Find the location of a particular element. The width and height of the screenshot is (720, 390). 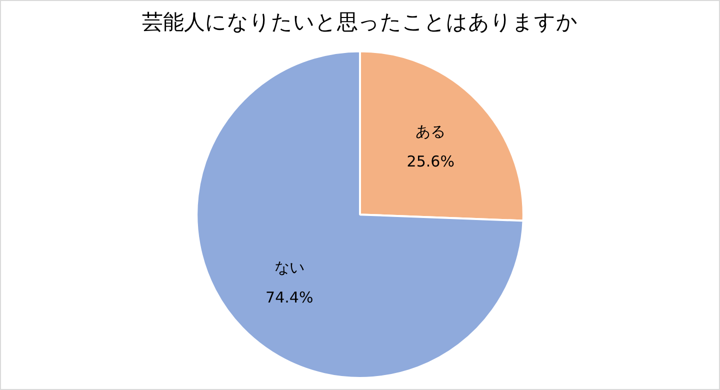

slice-label: ある is located at coordinates (431, 131).